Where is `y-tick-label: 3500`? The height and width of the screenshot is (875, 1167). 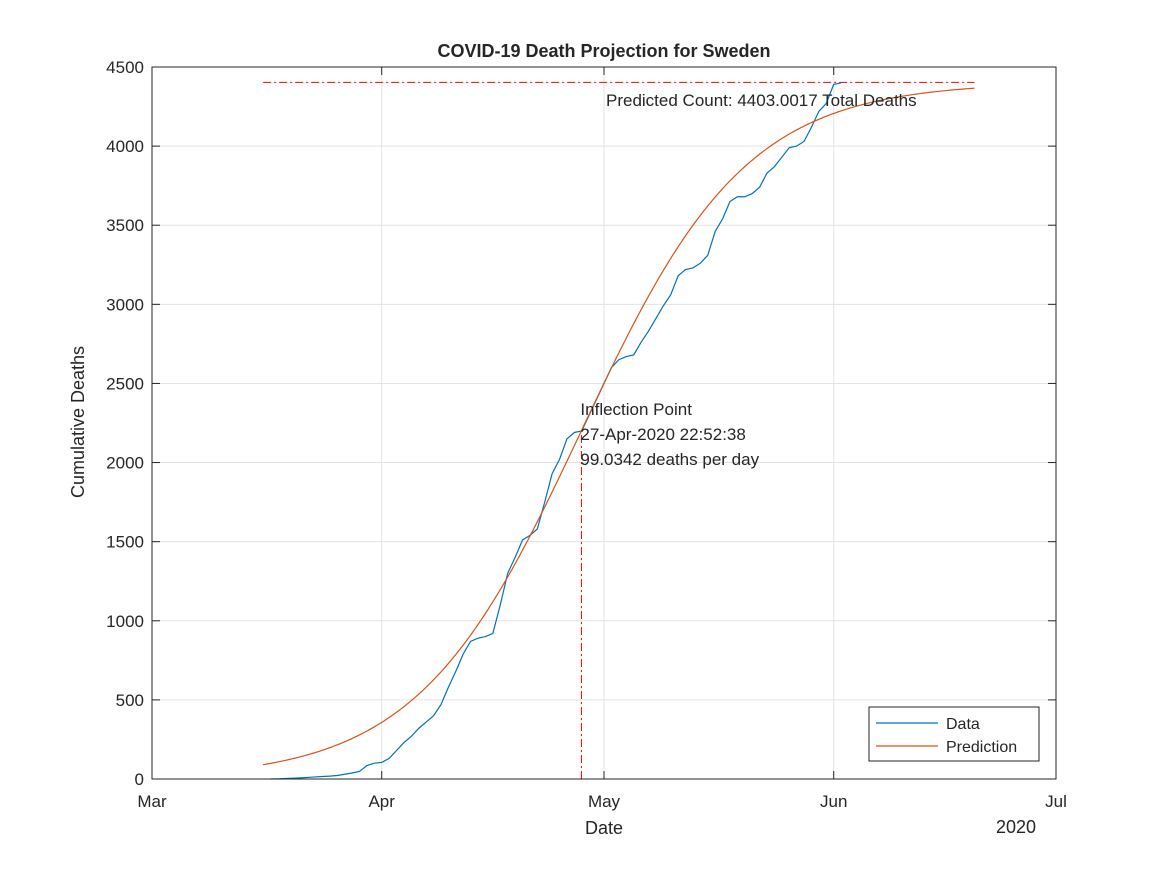
y-tick-label: 3500 is located at coordinates (125, 225).